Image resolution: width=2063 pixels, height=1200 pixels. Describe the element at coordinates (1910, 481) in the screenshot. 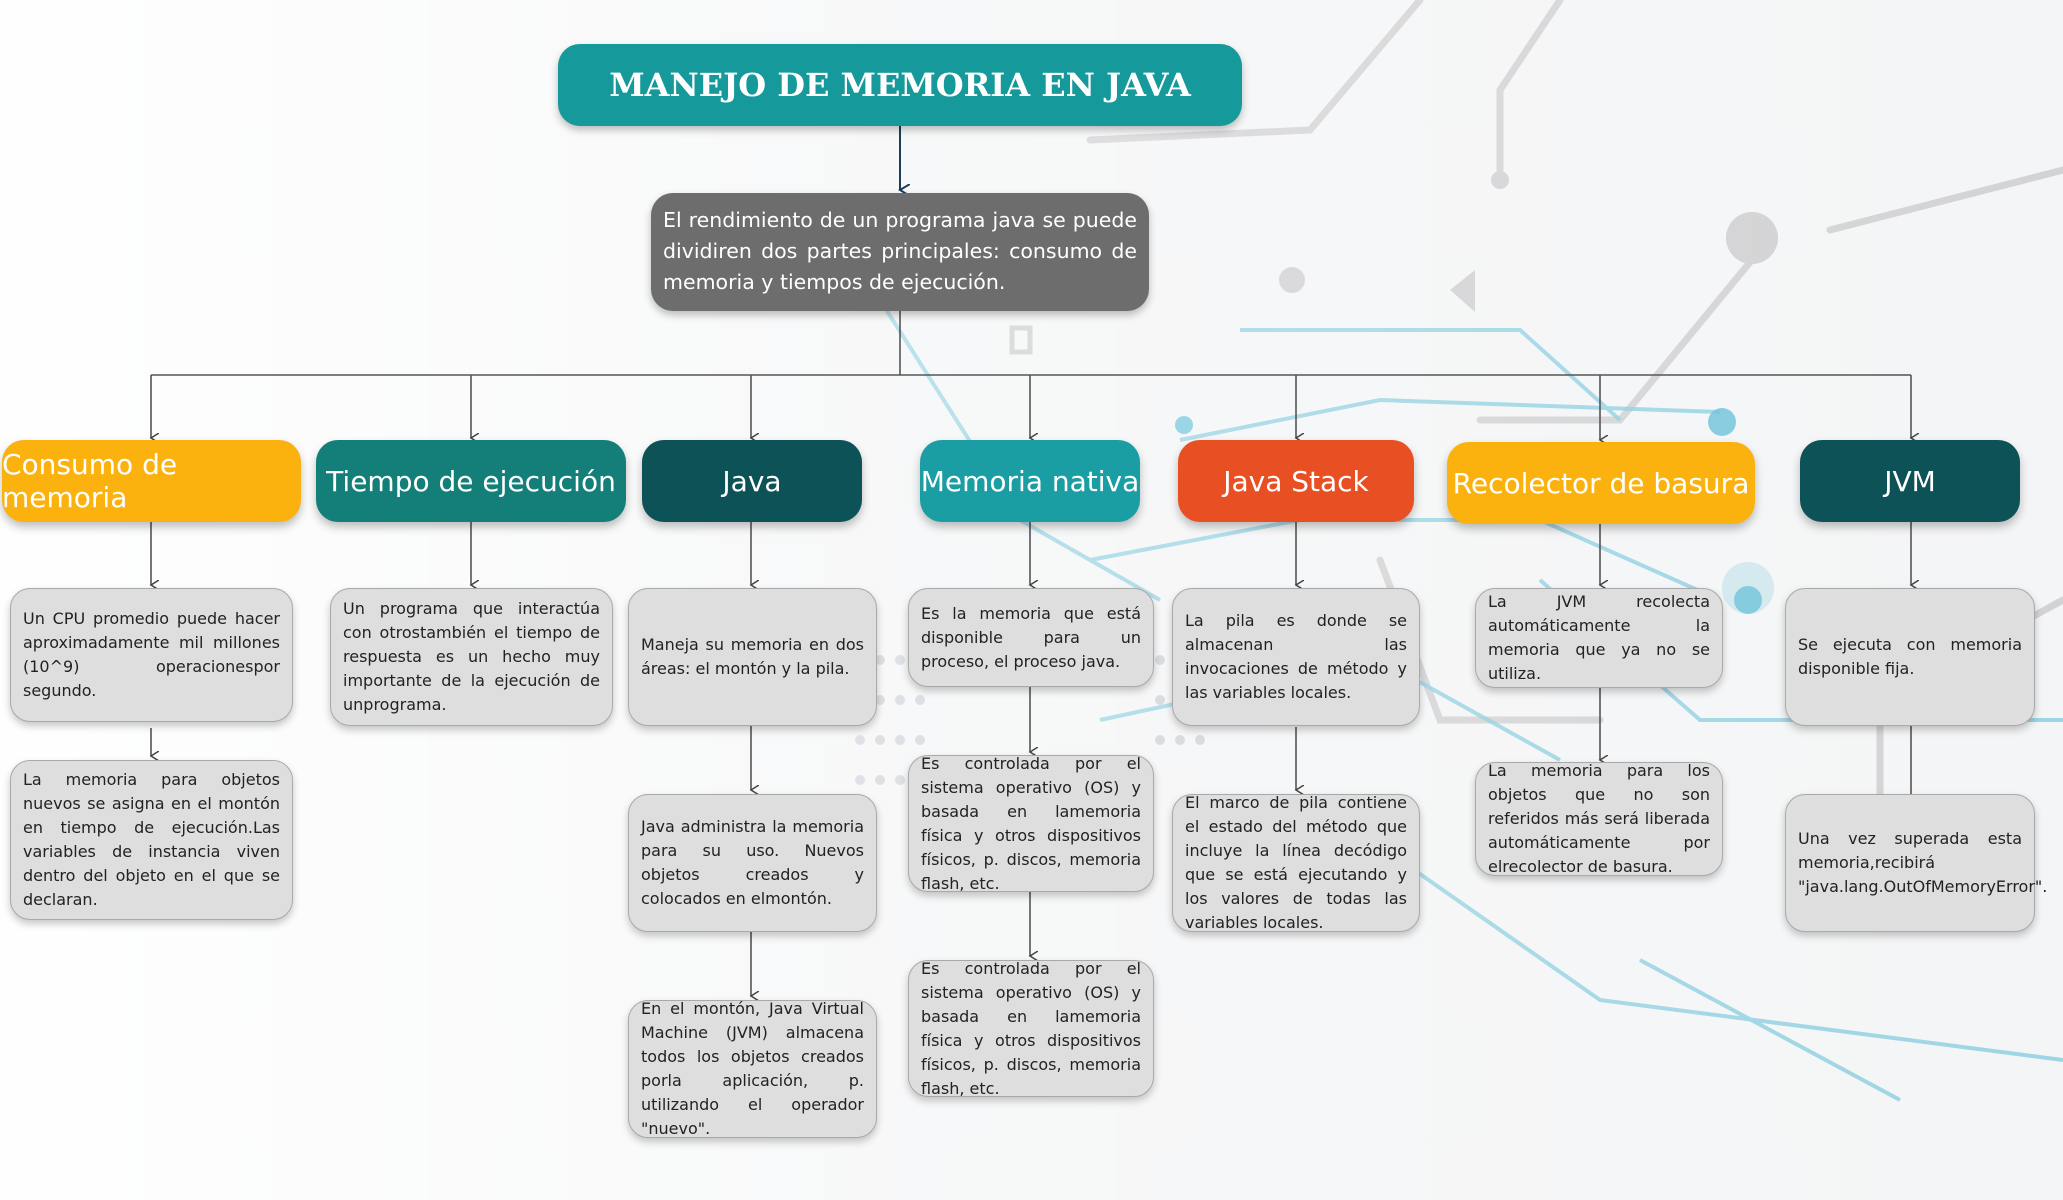

I see `category-jvm: JVM` at that location.